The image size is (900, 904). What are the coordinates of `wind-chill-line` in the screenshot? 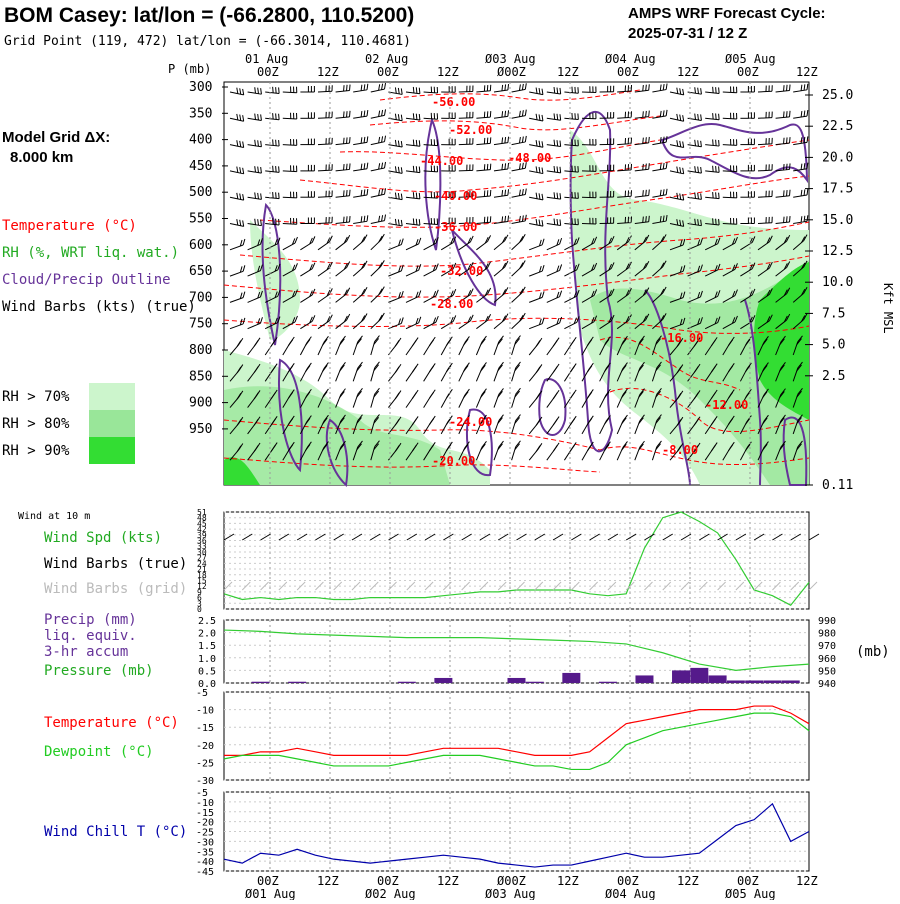 It's located at (516, 835).